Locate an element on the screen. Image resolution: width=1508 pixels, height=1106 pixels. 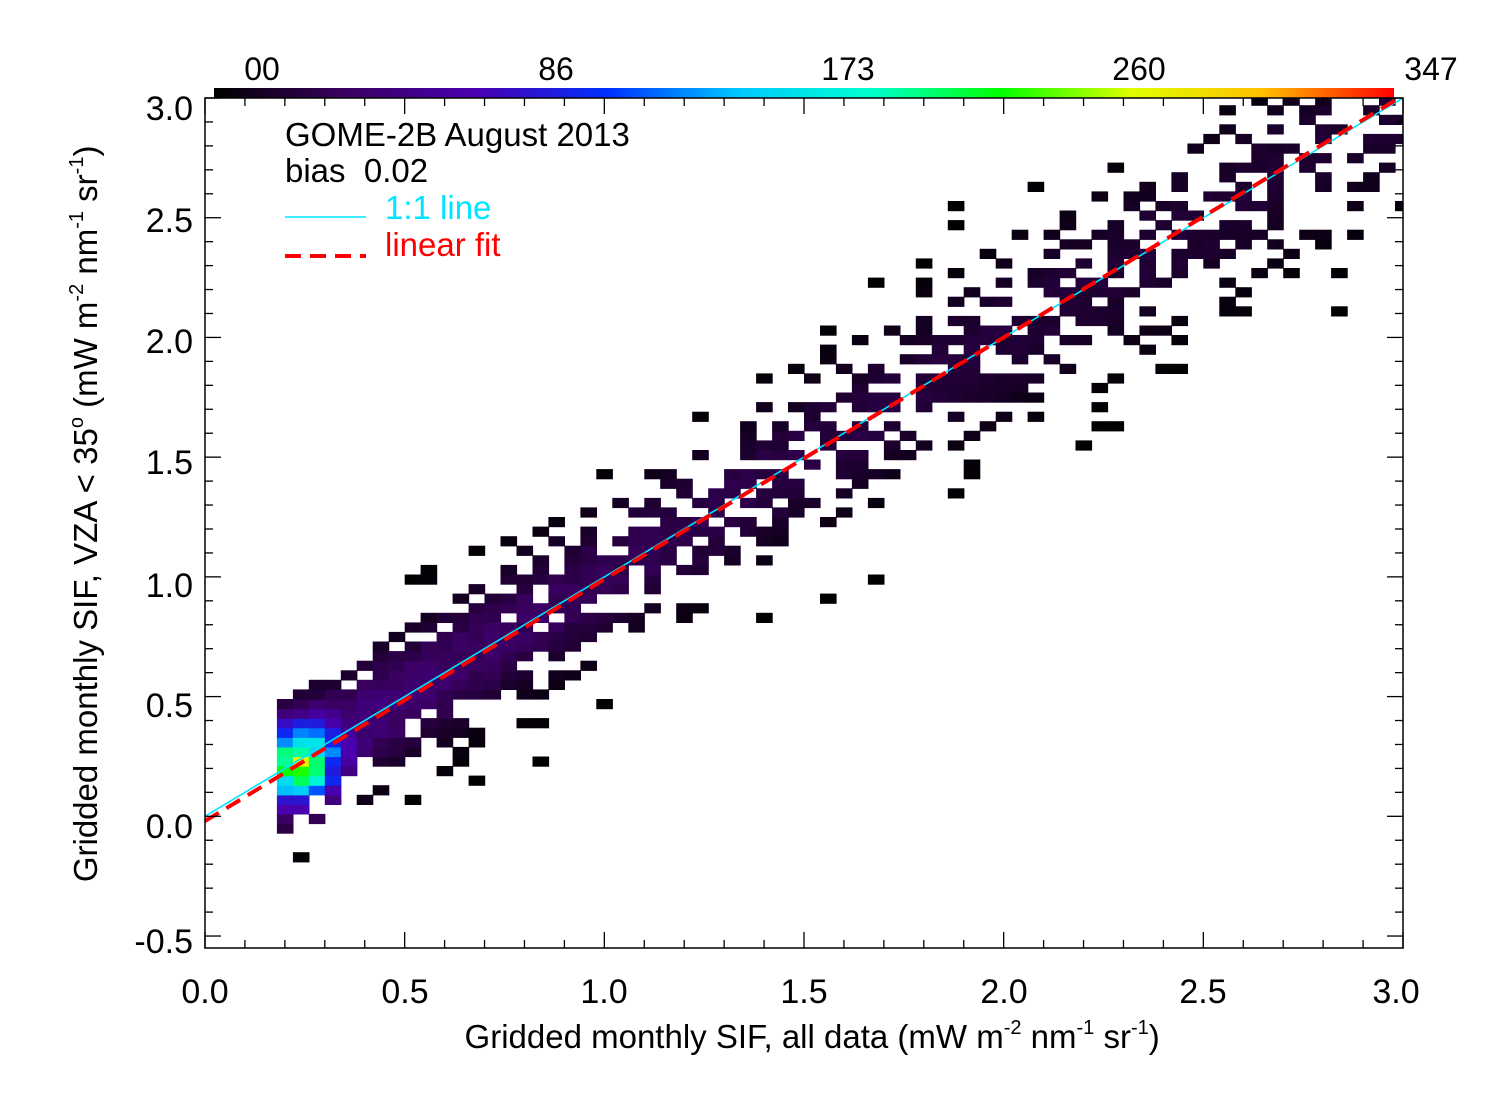
x-tick-label: 2.5 is located at coordinates (1202, 992).